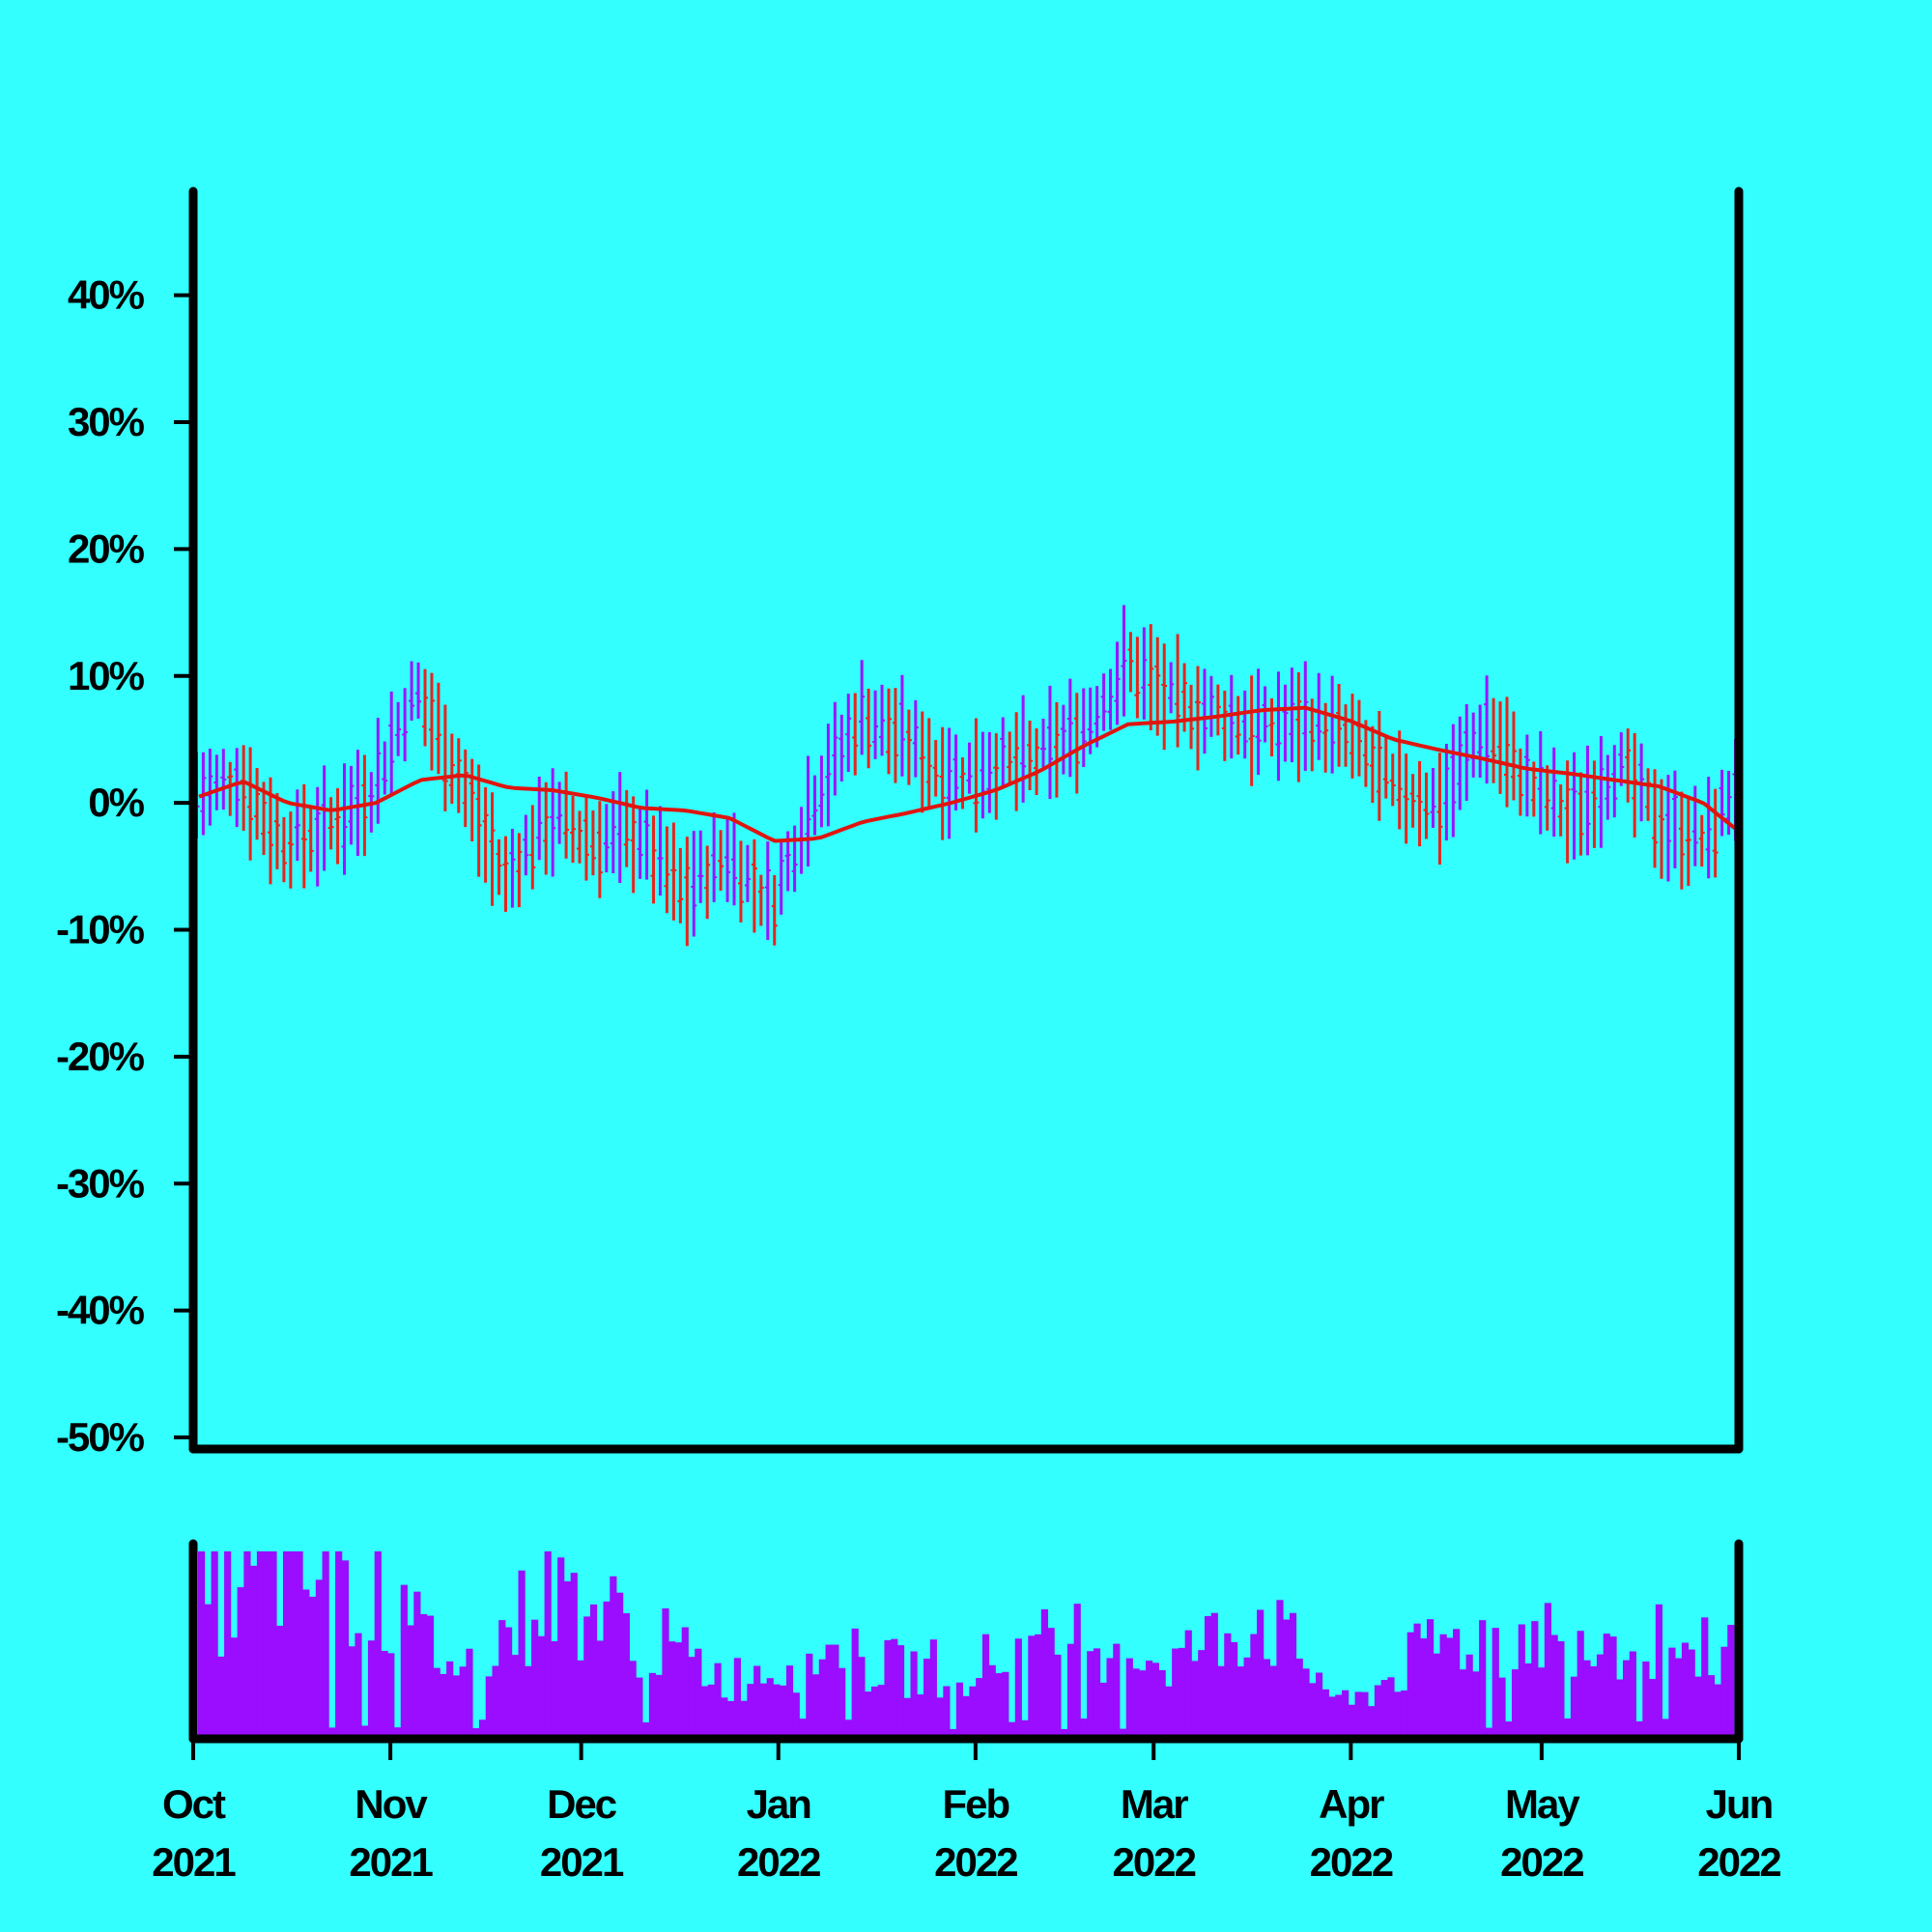 The image size is (1932, 1932). I want to click on x-tick-month: Dec, so click(582, 1804).